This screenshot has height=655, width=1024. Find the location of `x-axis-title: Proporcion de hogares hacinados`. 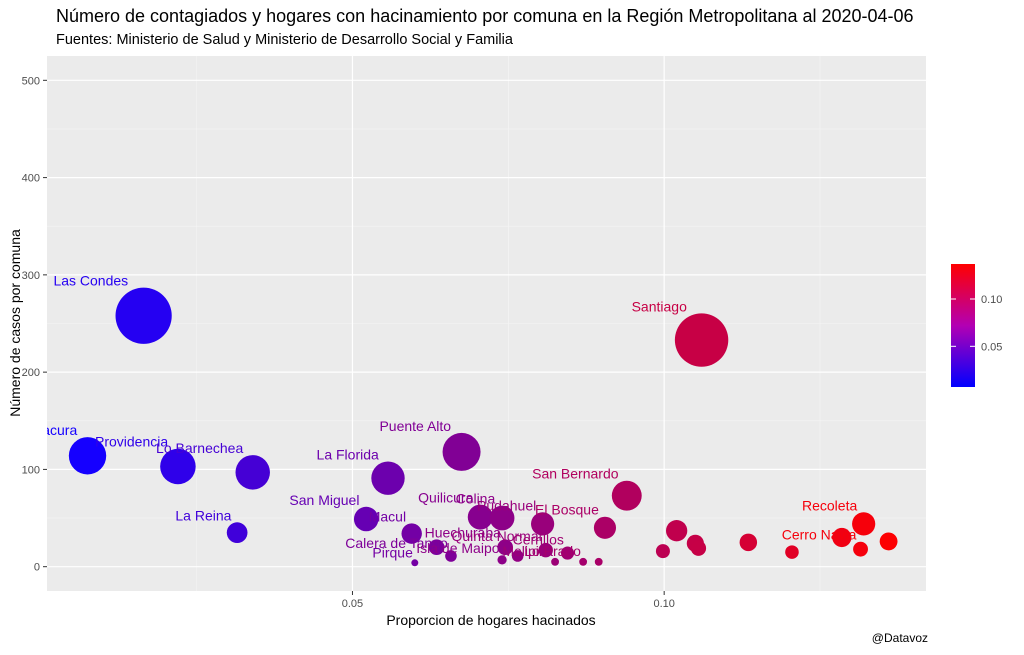

x-axis-title: Proporcion de hogares hacinados is located at coordinates (490, 620).